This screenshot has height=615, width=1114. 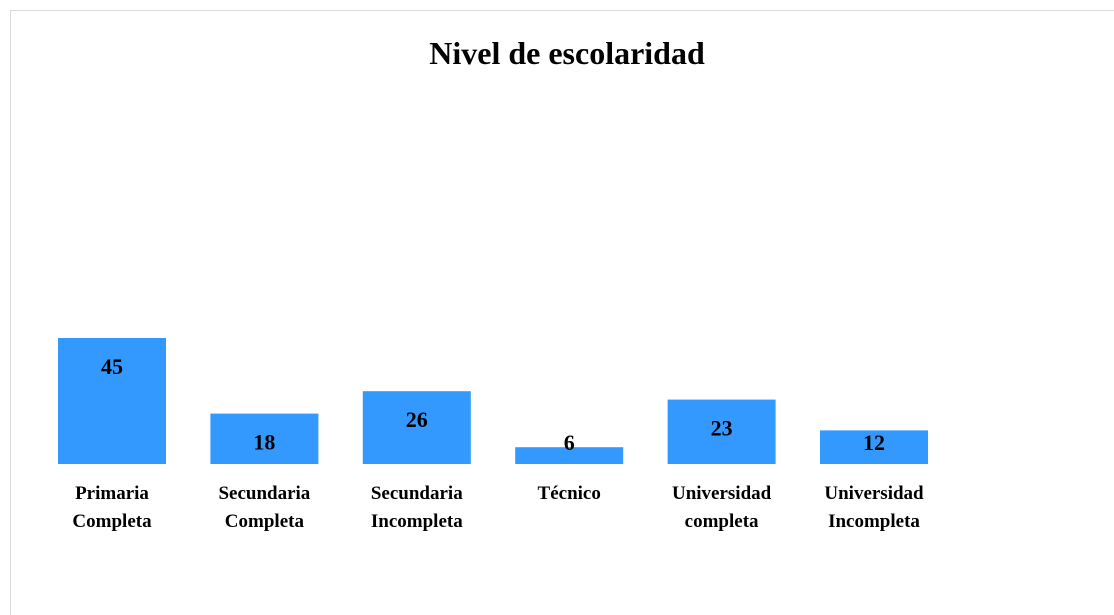 I want to click on category-label: Universidad Incompleta, so click(x=874, y=507).